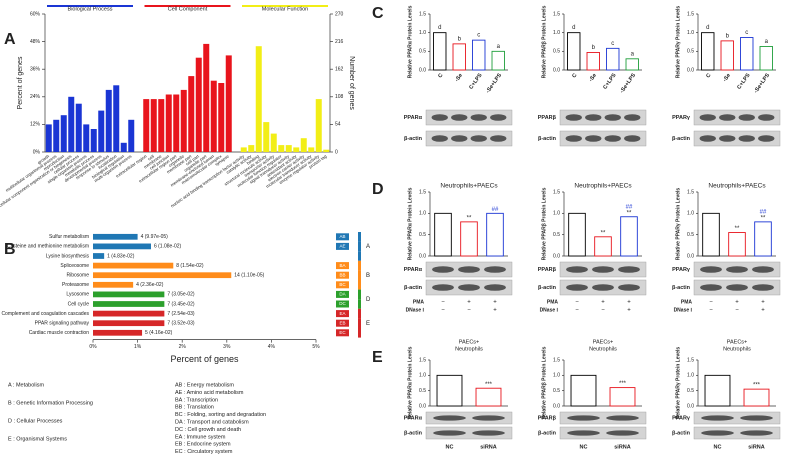 This screenshot has height=455, width=789. What do you see at coordinates (50, 403) in the screenshot?
I see `legend-text: B : Genetic Information Processing` at bounding box center [50, 403].